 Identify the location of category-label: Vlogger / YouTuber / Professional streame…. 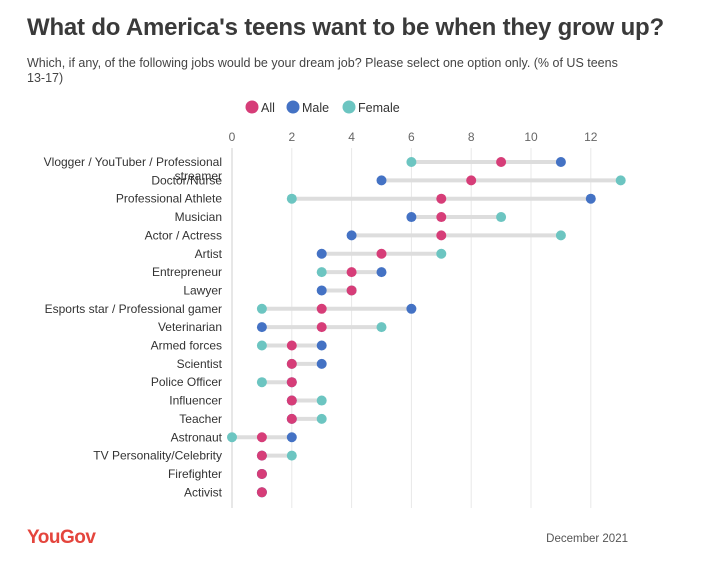
(133, 169).